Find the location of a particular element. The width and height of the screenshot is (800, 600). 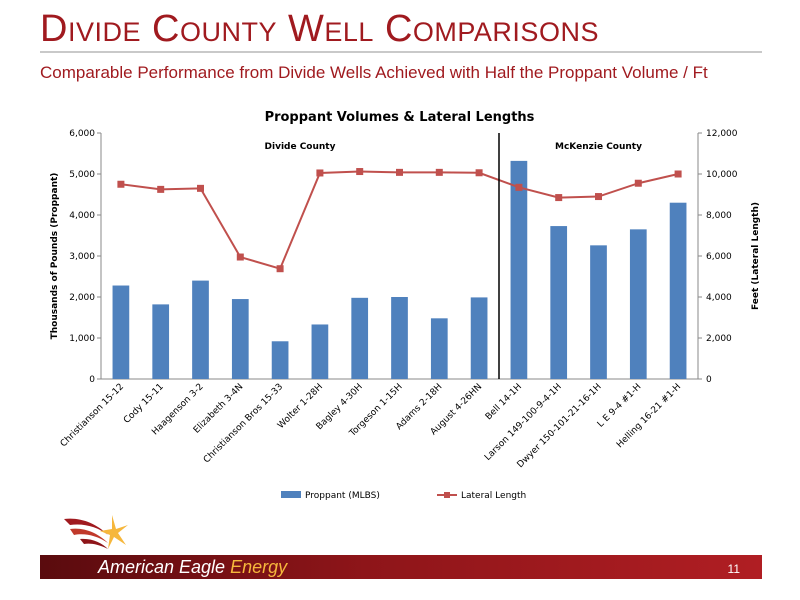

y-tick-label: 2,000 is located at coordinates (82, 298).